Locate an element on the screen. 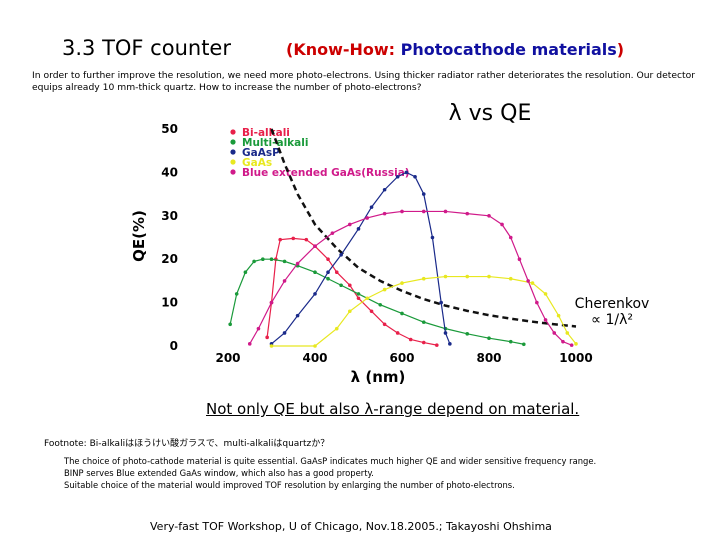 The height and width of the screenshot is (540, 720). cherenkov-annotation: Cherenkov ∝ 1/λ² is located at coordinates (612, 312).